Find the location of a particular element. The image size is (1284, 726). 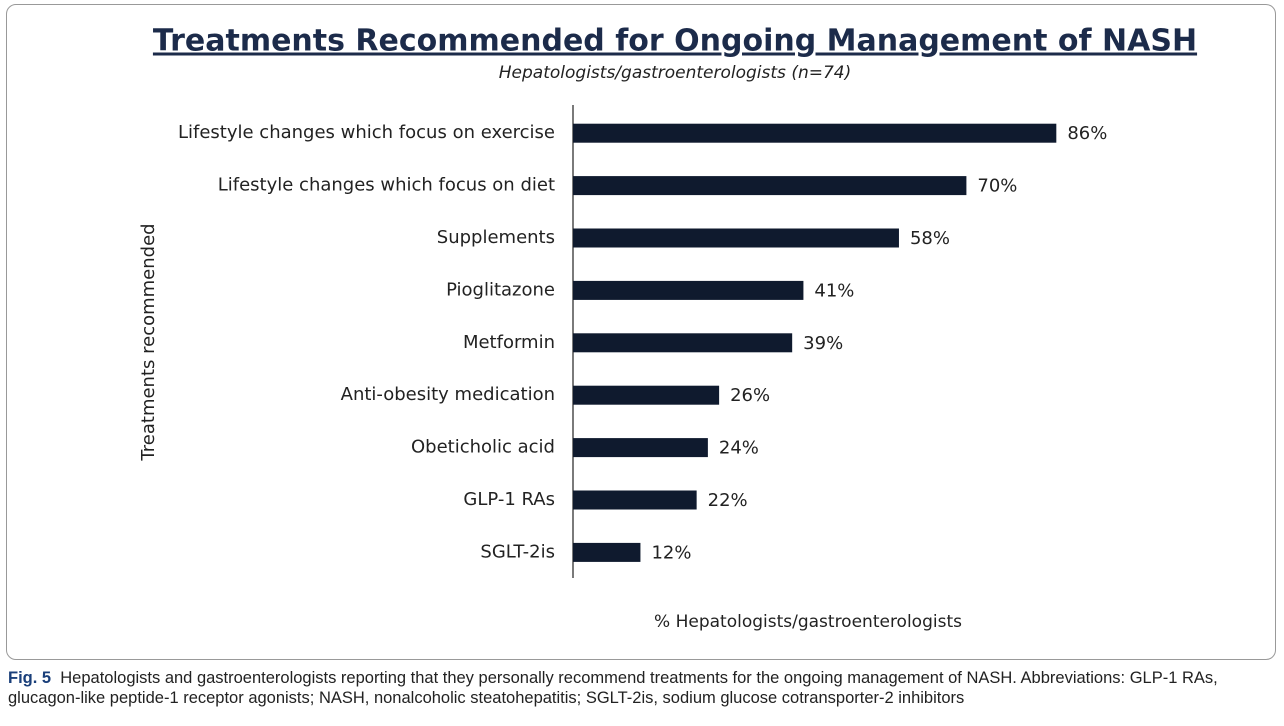

value-label: 58% is located at coordinates (930, 238).